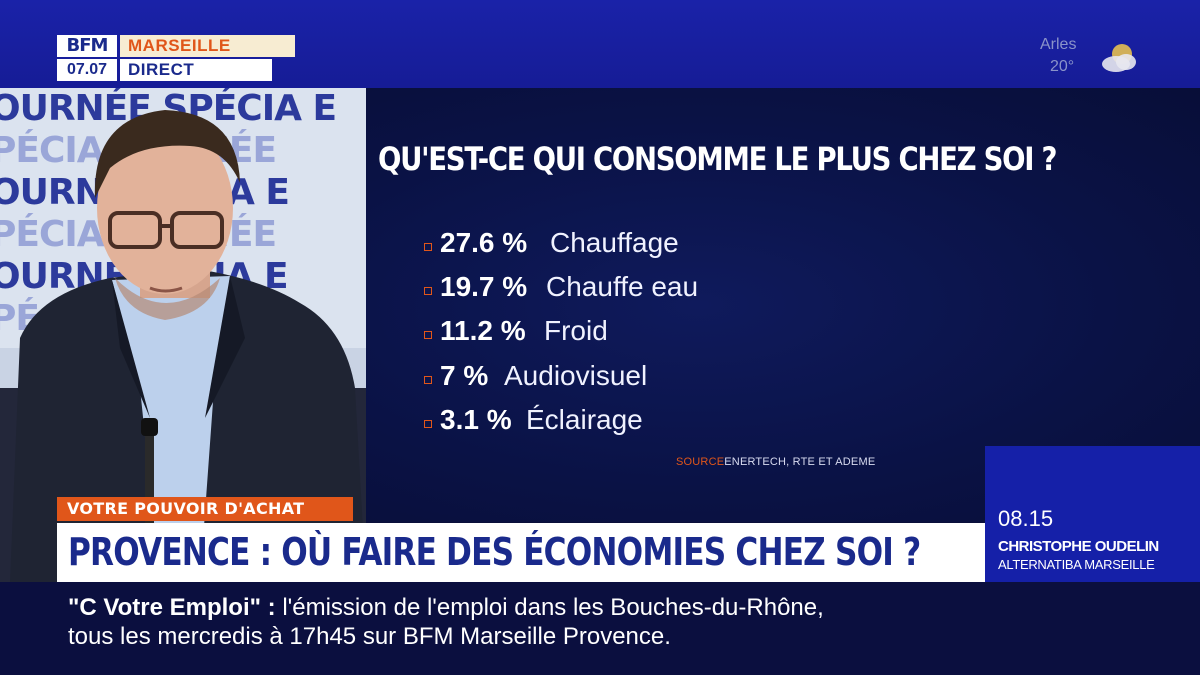 The image size is (1200, 675). What do you see at coordinates (1092, 514) in the screenshot?
I see `guest-panel` at bounding box center [1092, 514].